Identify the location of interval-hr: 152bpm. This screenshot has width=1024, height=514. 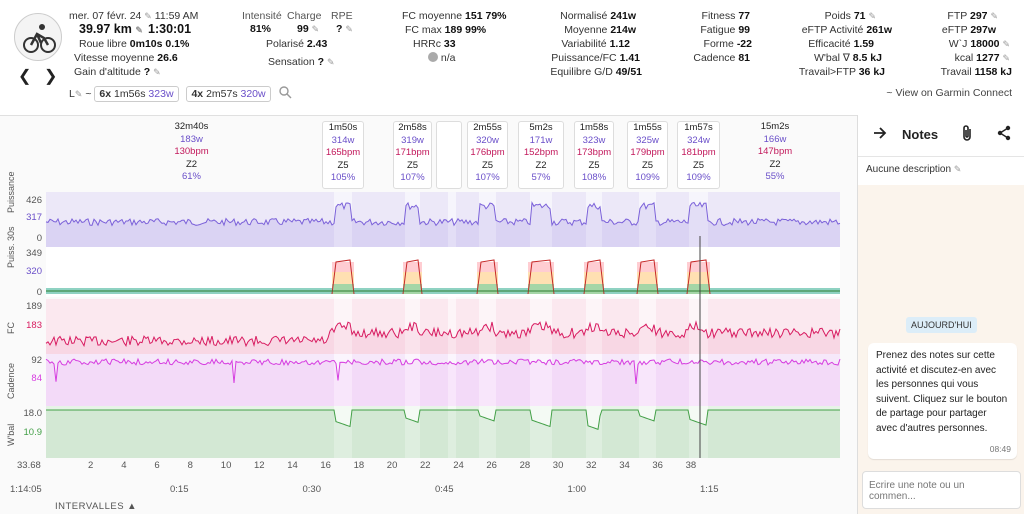
(541, 152).